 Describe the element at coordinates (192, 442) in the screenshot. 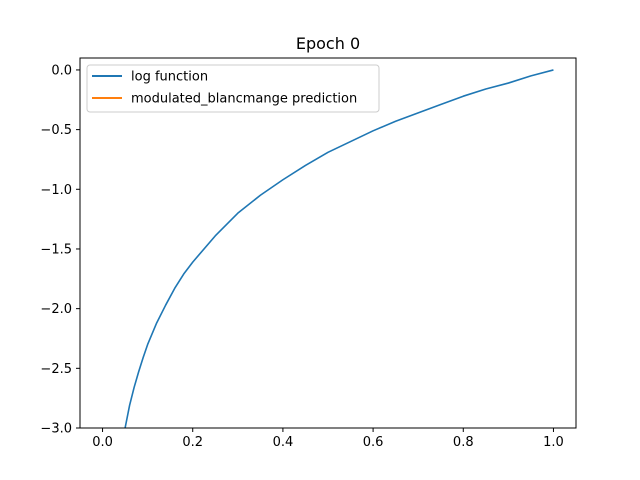

I see `x-tick-label: 0.2` at that location.